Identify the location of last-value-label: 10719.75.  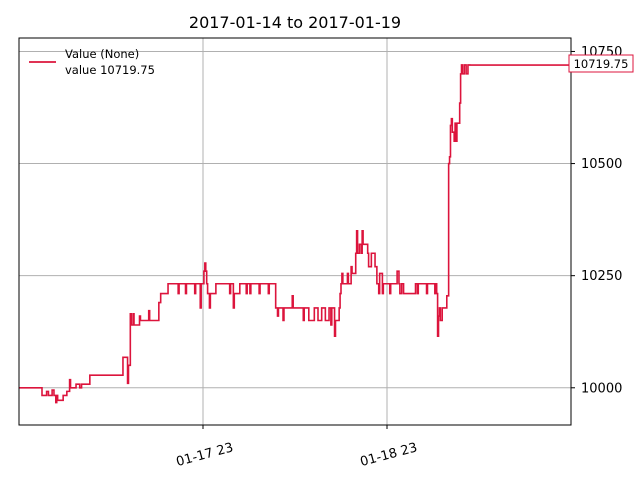
(601, 64).